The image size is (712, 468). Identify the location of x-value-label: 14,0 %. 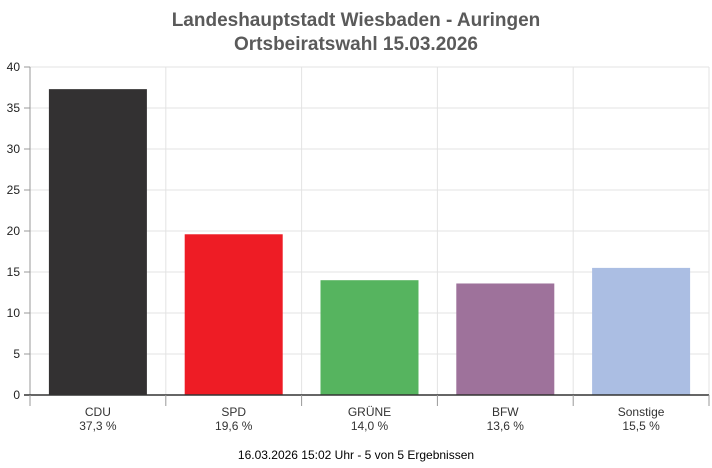
(370, 426).